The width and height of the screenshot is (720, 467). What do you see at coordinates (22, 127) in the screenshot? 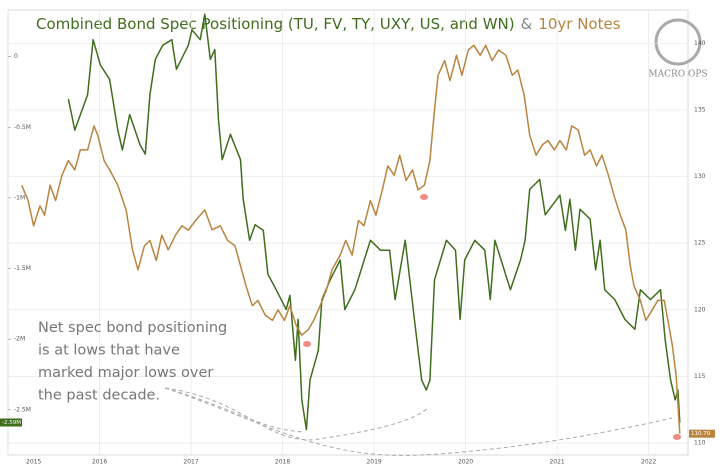
I see `y-tick-label: -0.5M` at bounding box center [22, 127].